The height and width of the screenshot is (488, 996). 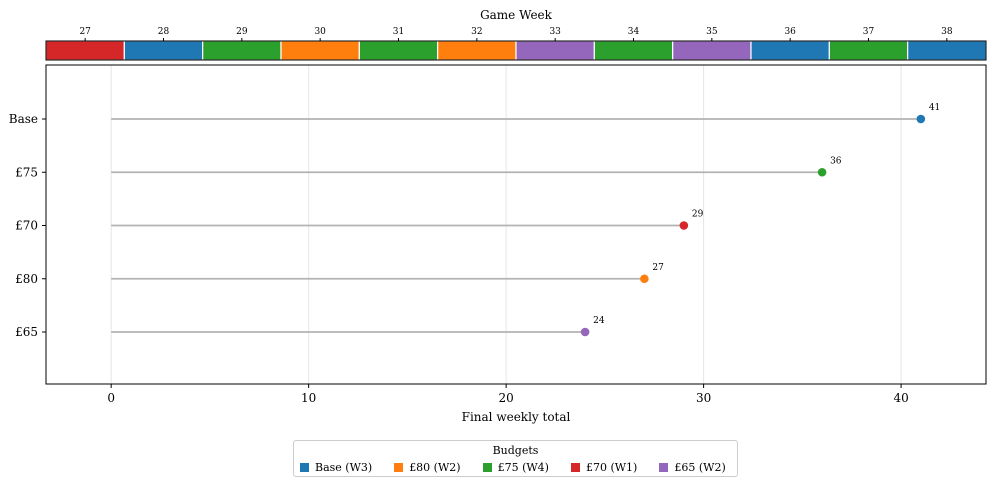 I want to click on x-tick-label: 10, so click(x=308, y=398).